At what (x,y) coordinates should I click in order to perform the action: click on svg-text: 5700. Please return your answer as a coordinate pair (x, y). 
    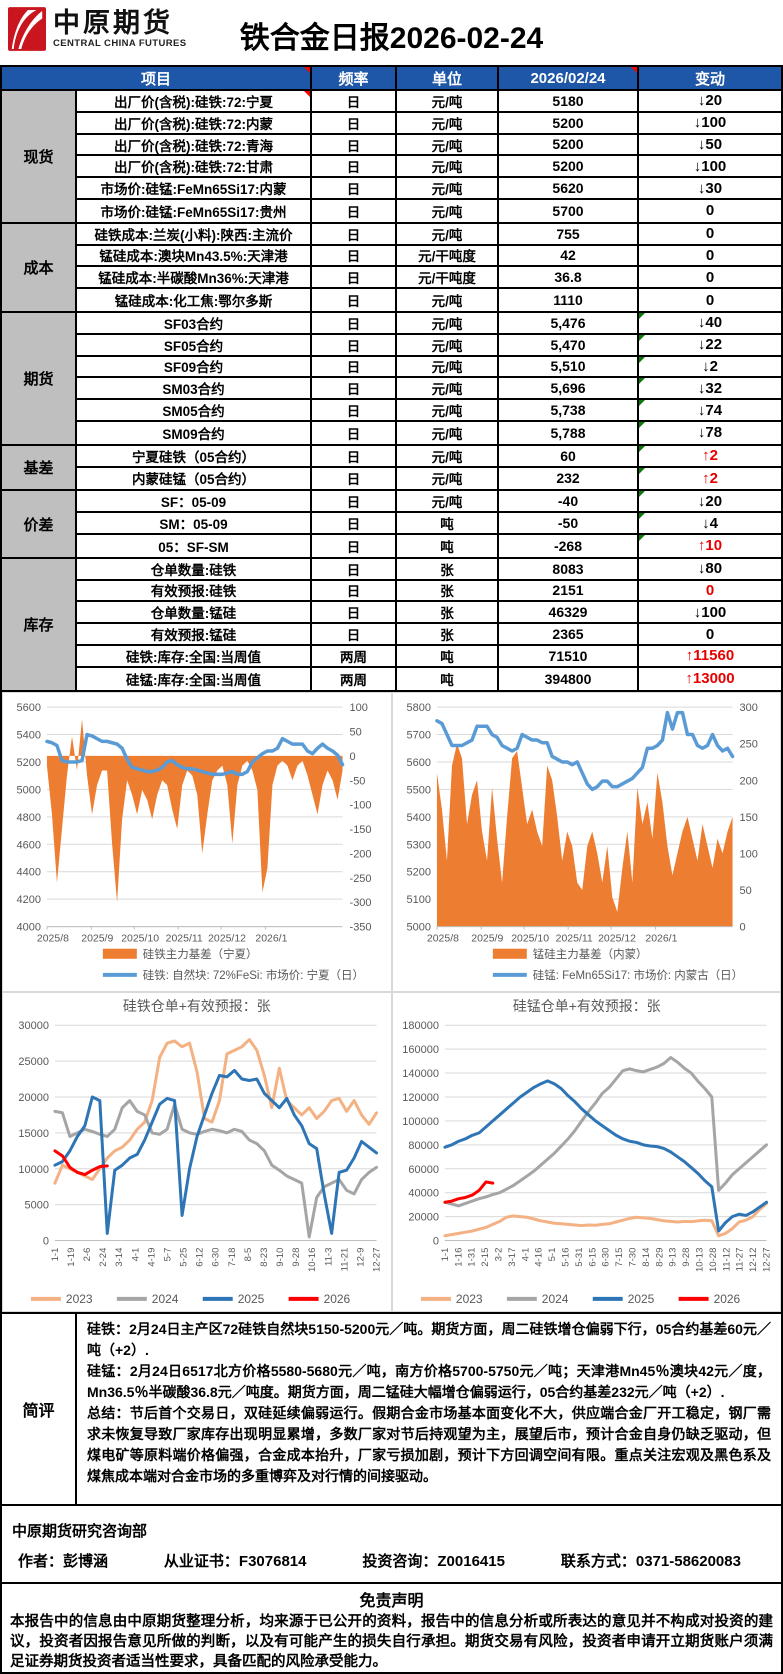
    Looking at the image, I should click on (418, 735).